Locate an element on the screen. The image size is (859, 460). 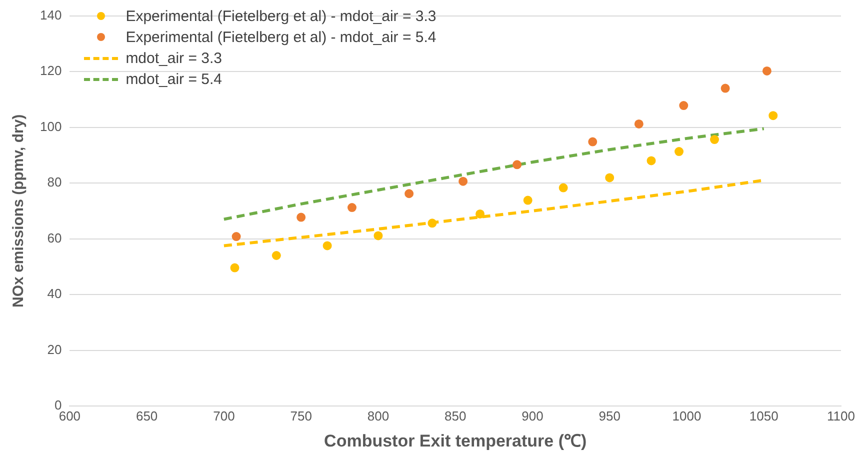
x-axis-title: Combustor Exit temperature (℃) is located at coordinates (455, 440).